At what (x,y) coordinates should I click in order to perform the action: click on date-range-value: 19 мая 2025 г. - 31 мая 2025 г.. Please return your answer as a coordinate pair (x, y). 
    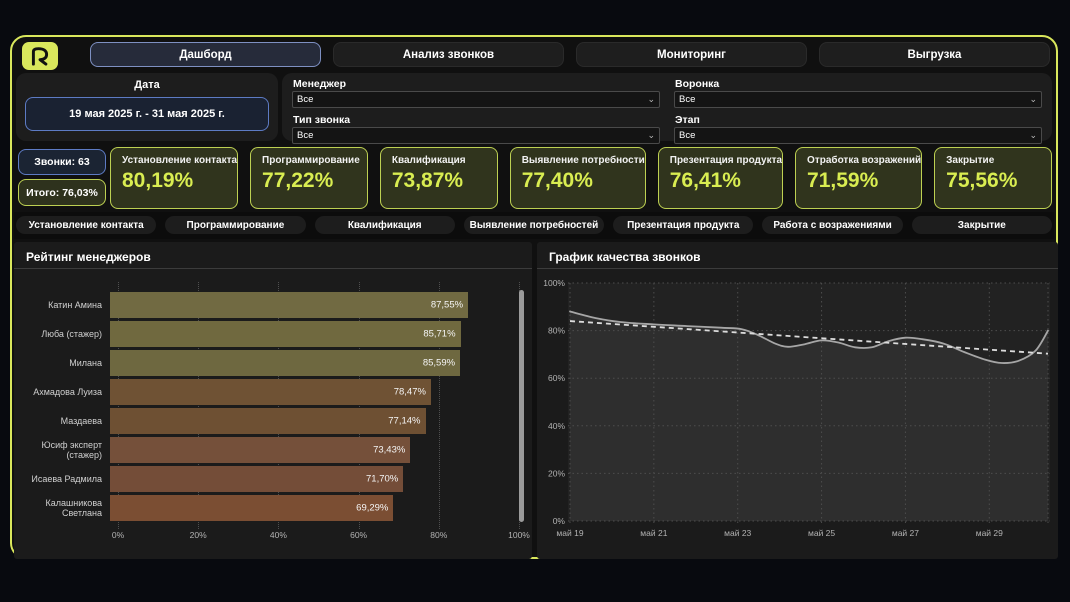
    Looking at the image, I should click on (147, 114).